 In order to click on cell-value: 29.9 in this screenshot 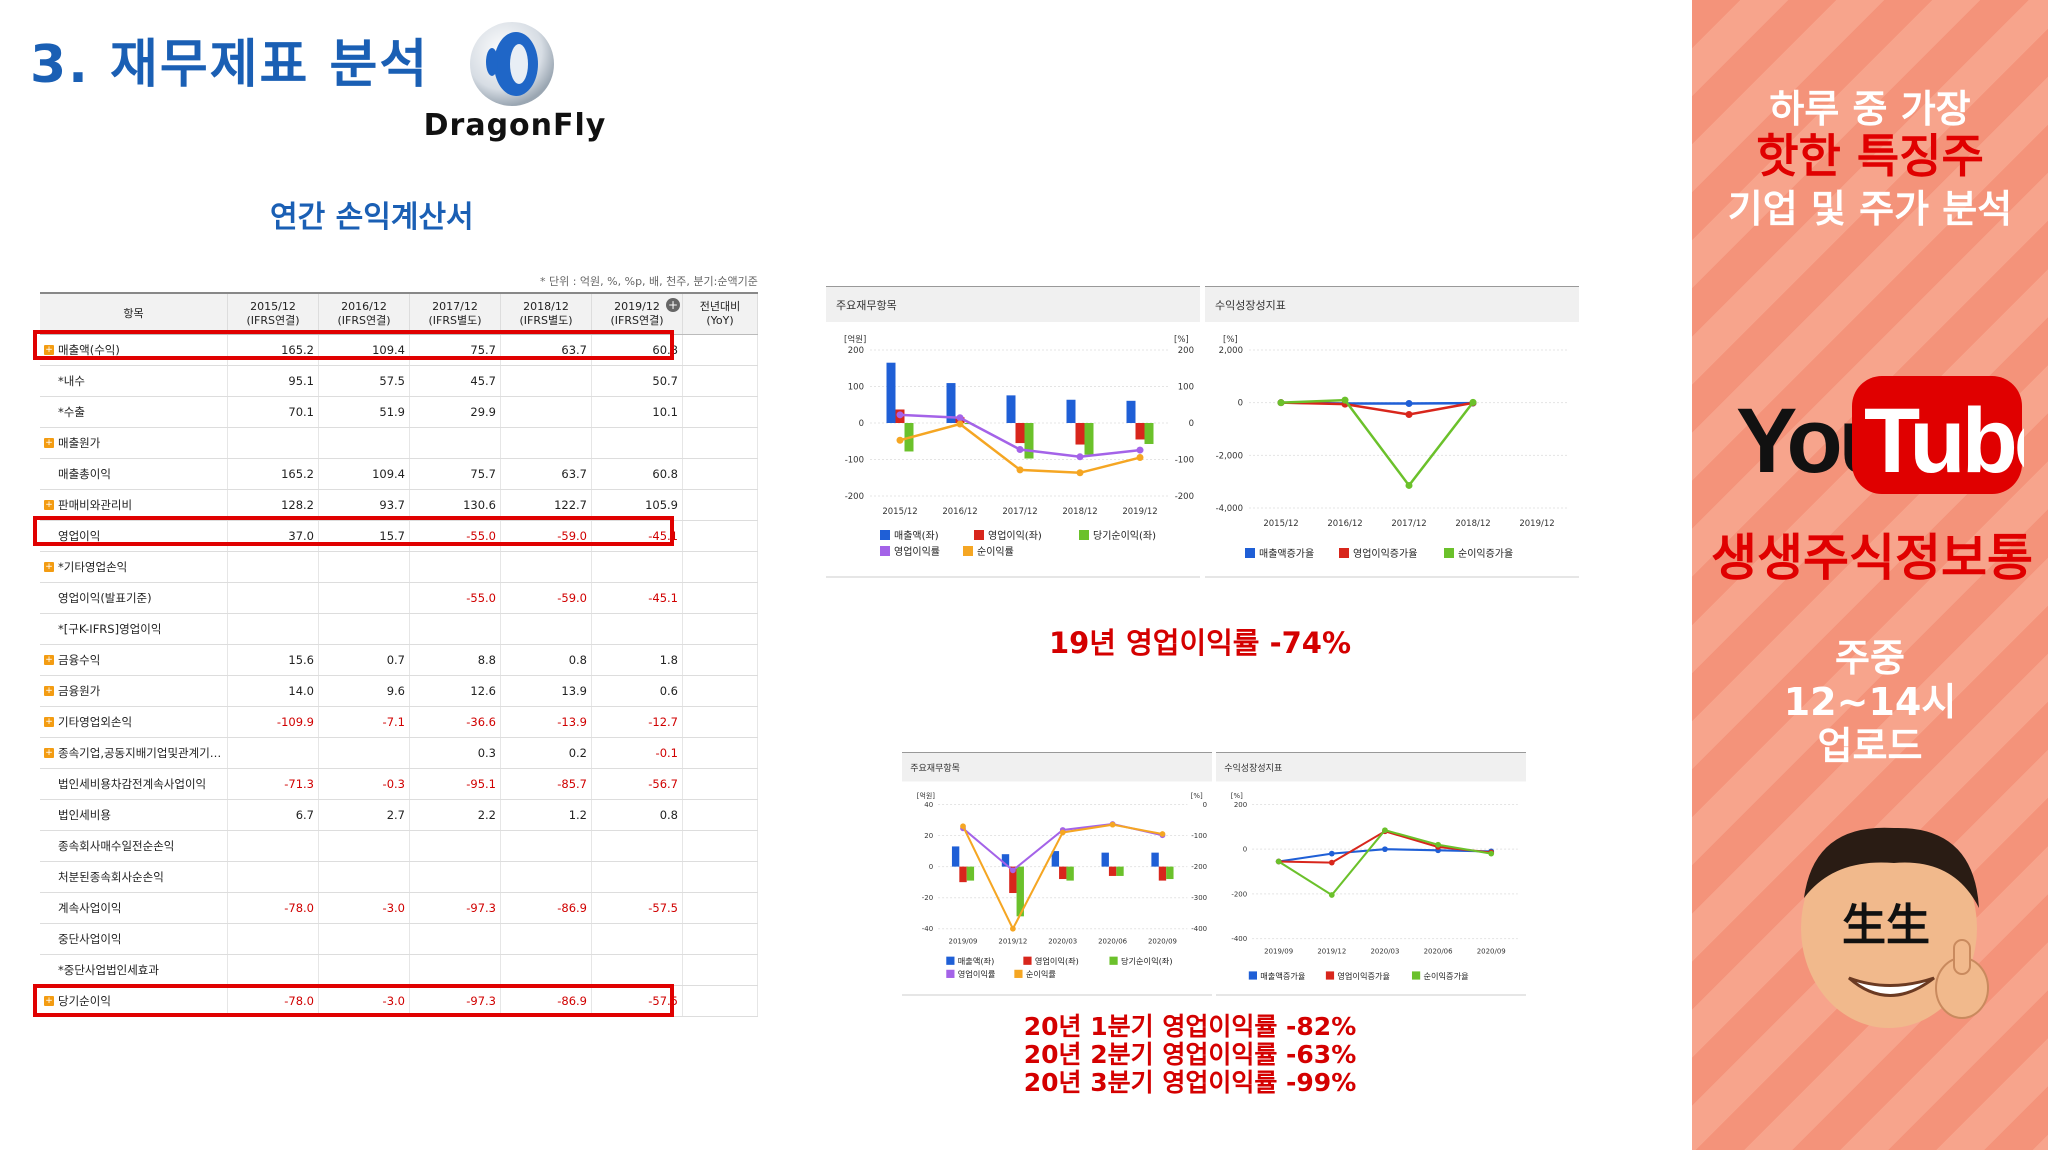, I will do `click(455, 412)`.